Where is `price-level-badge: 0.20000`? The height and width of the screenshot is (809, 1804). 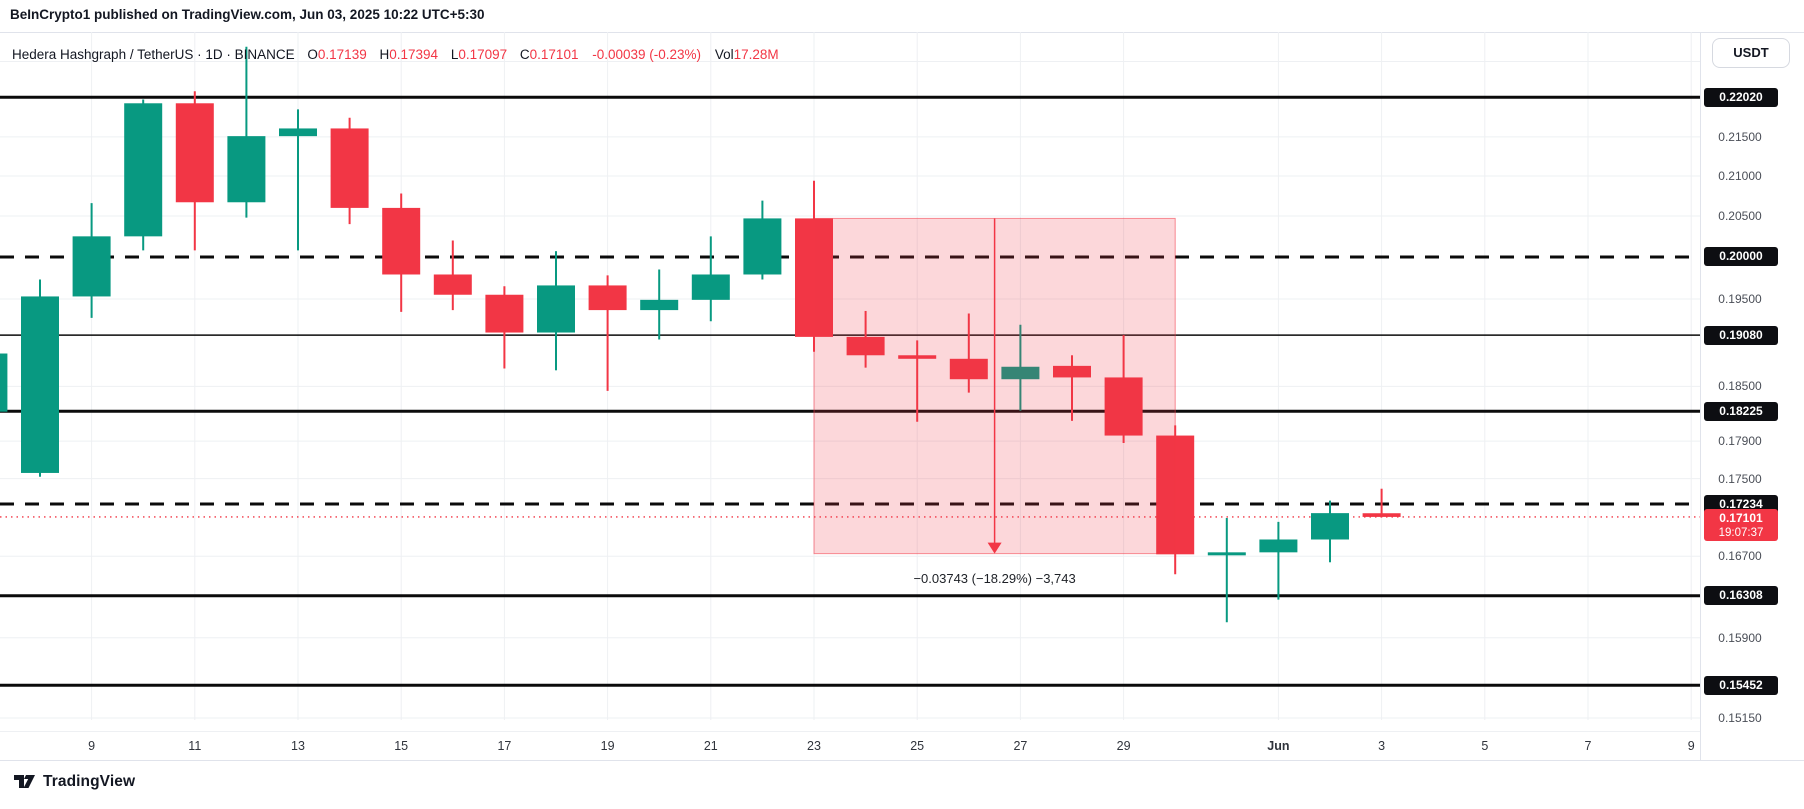
price-level-badge: 0.20000 is located at coordinates (1741, 257).